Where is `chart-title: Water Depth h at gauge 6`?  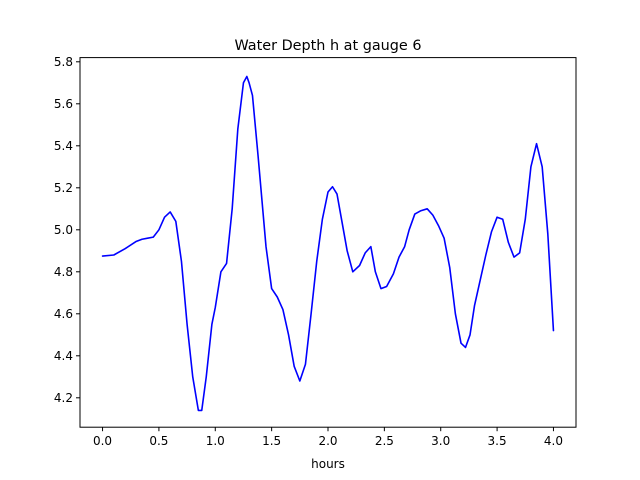
chart-title: Water Depth h at gauge 6 is located at coordinates (327, 46).